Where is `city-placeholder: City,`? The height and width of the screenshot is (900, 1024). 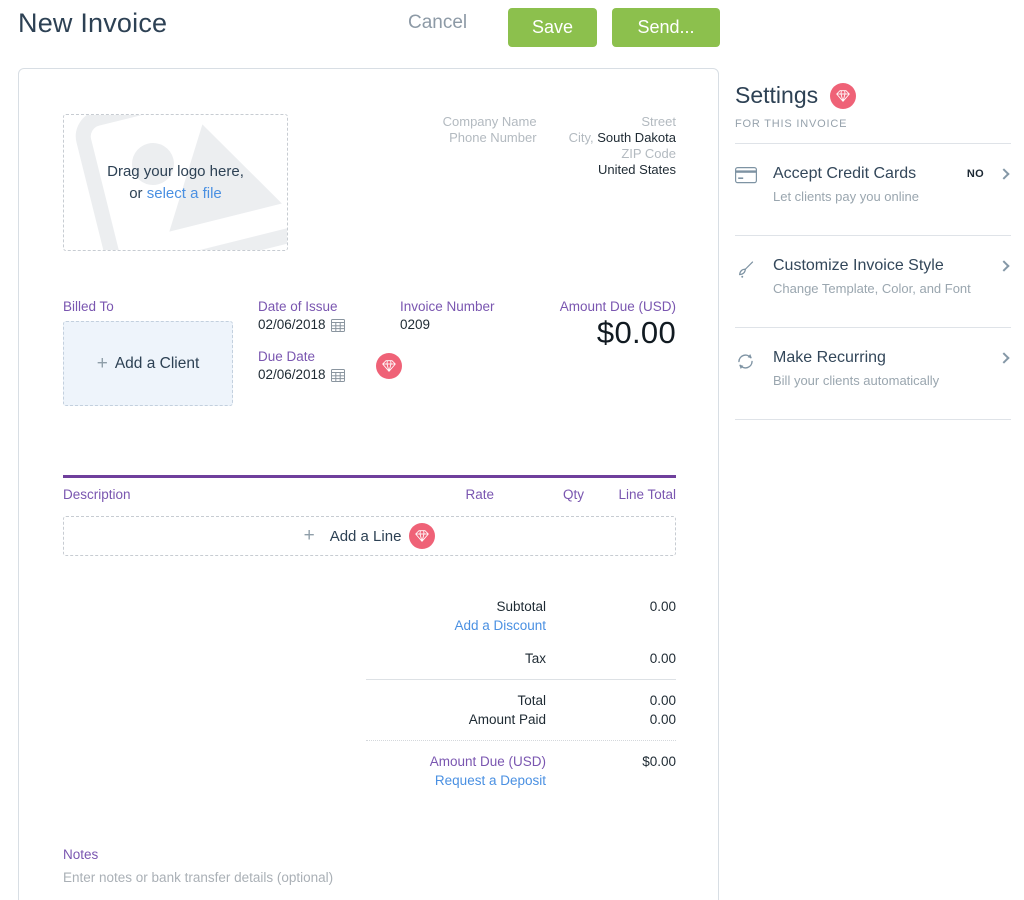 city-placeholder: City, is located at coordinates (583, 137).